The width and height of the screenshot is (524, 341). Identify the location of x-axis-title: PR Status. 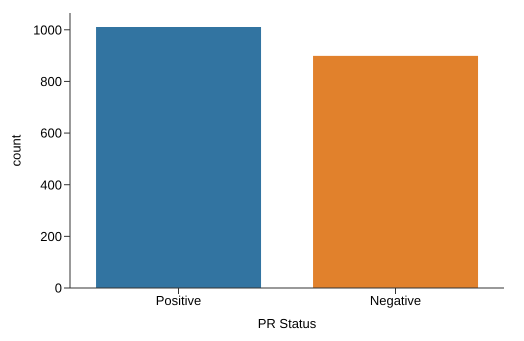
(287, 323).